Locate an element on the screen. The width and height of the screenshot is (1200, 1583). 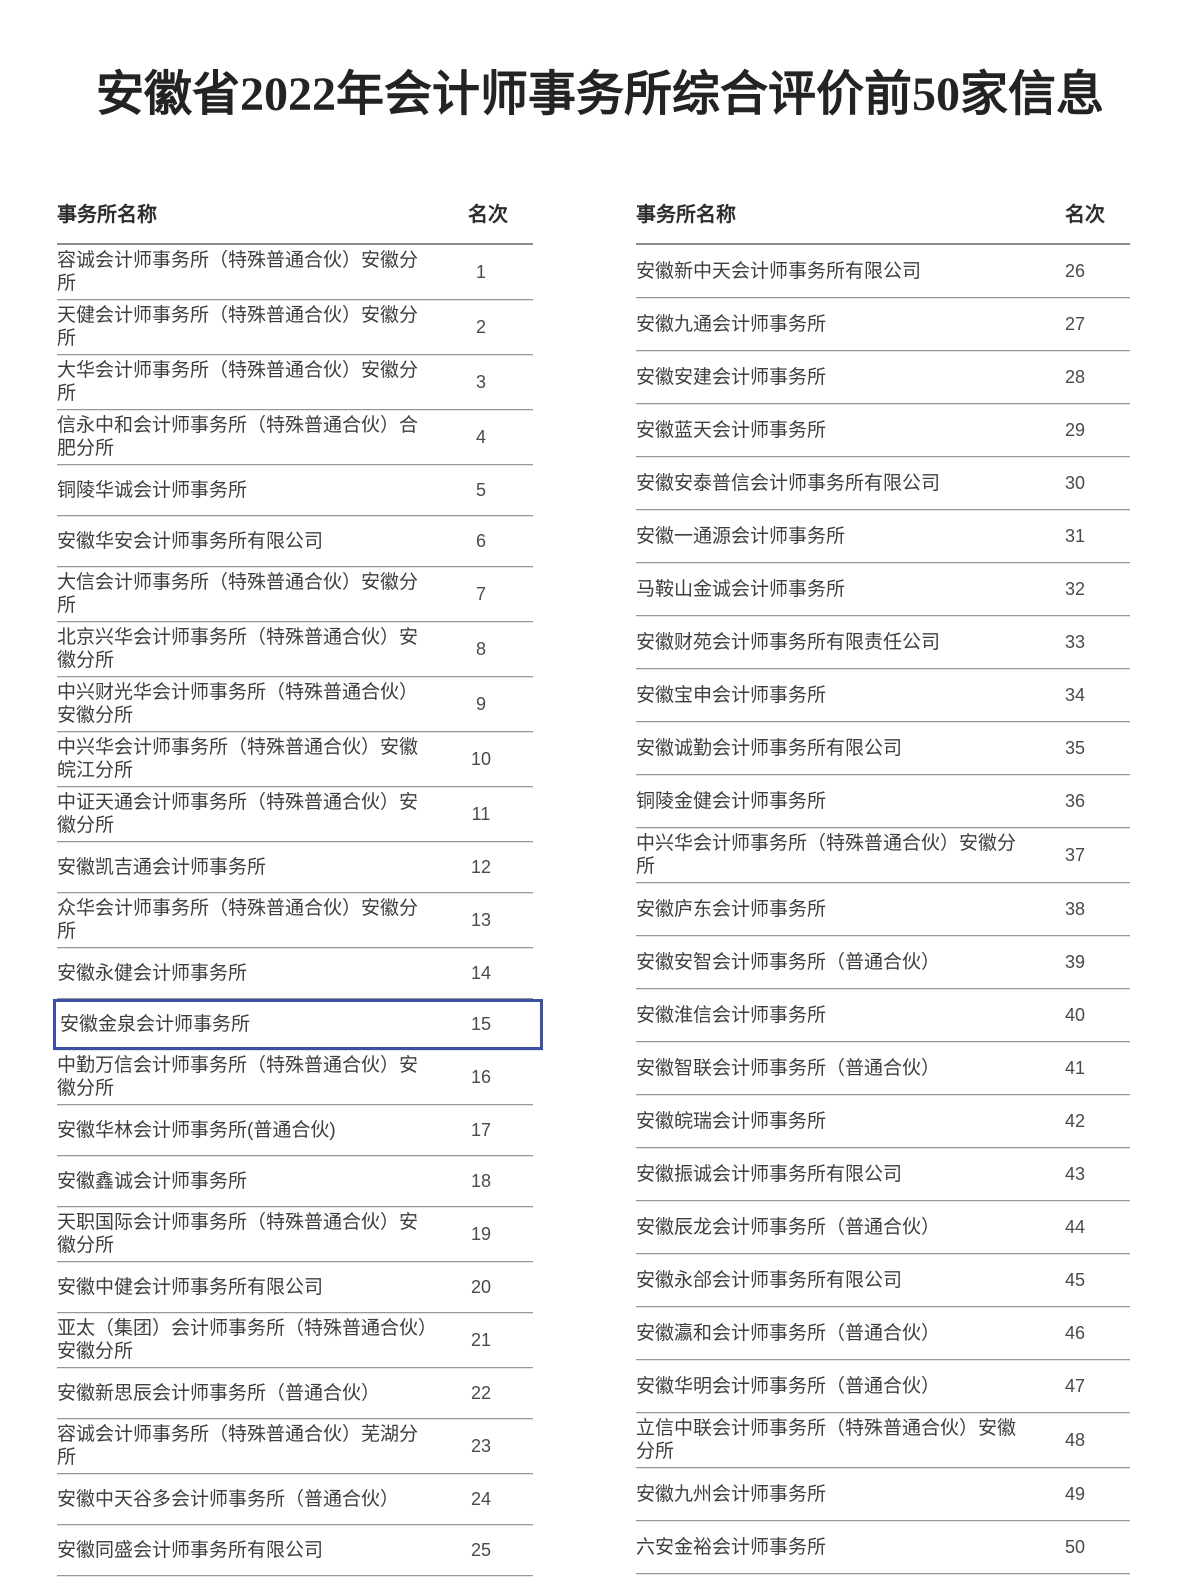
table-row: 安徽同盛会计师事务所有限公司 25 is located at coordinates (295, 1550).